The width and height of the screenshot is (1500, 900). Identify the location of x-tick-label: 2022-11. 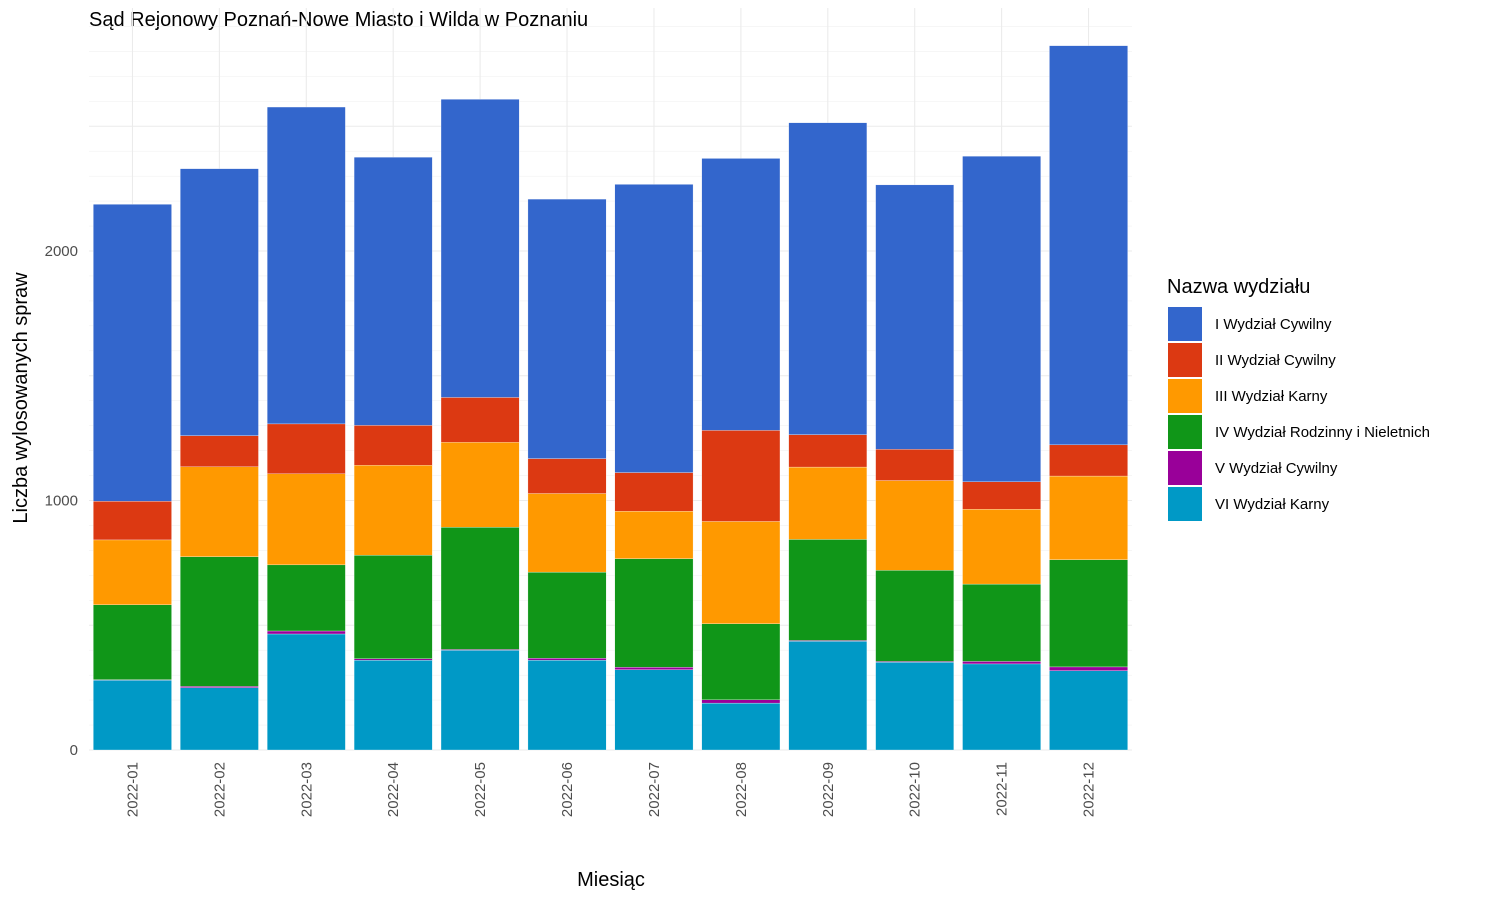
(1002, 789).